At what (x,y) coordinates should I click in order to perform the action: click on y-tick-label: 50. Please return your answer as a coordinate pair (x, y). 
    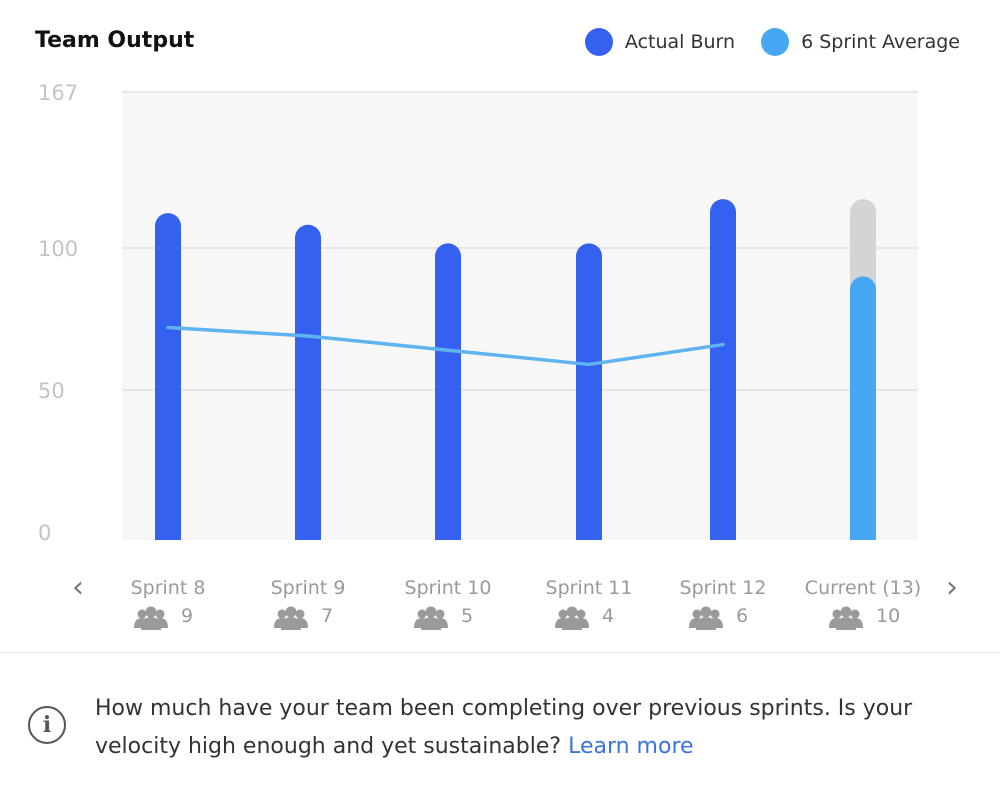
    Looking at the image, I should click on (51, 391).